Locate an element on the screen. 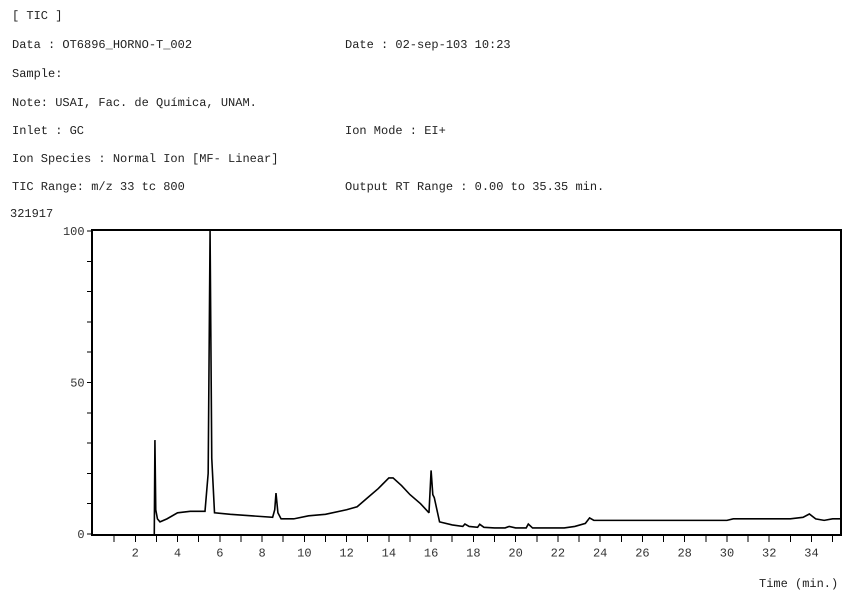 This screenshot has height=602, width=845. x-tick-label: 30 is located at coordinates (727, 553).